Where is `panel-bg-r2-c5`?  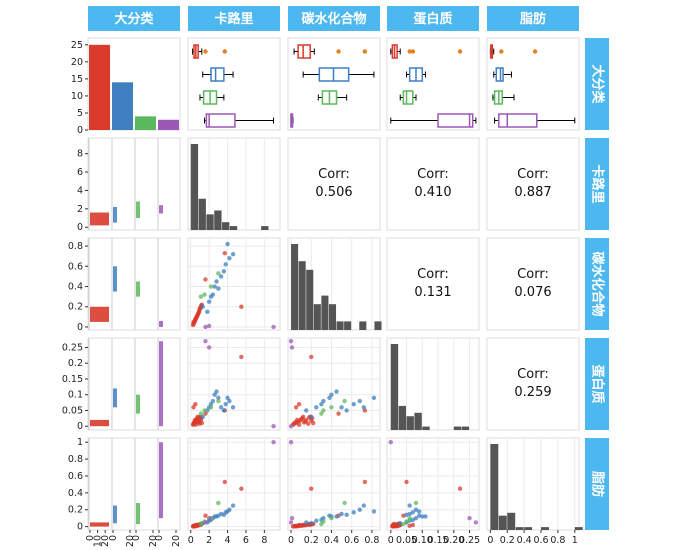 panel-bg-r2-c5 is located at coordinates (533, 184).